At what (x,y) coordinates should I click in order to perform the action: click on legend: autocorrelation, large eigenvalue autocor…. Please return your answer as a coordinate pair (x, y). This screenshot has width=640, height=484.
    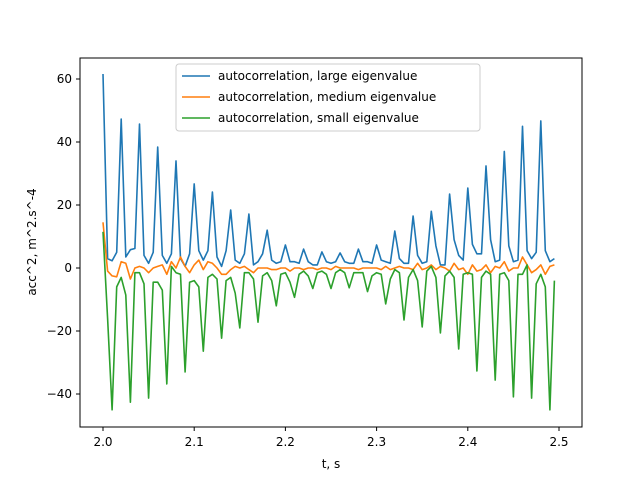
    Looking at the image, I should click on (328, 97).